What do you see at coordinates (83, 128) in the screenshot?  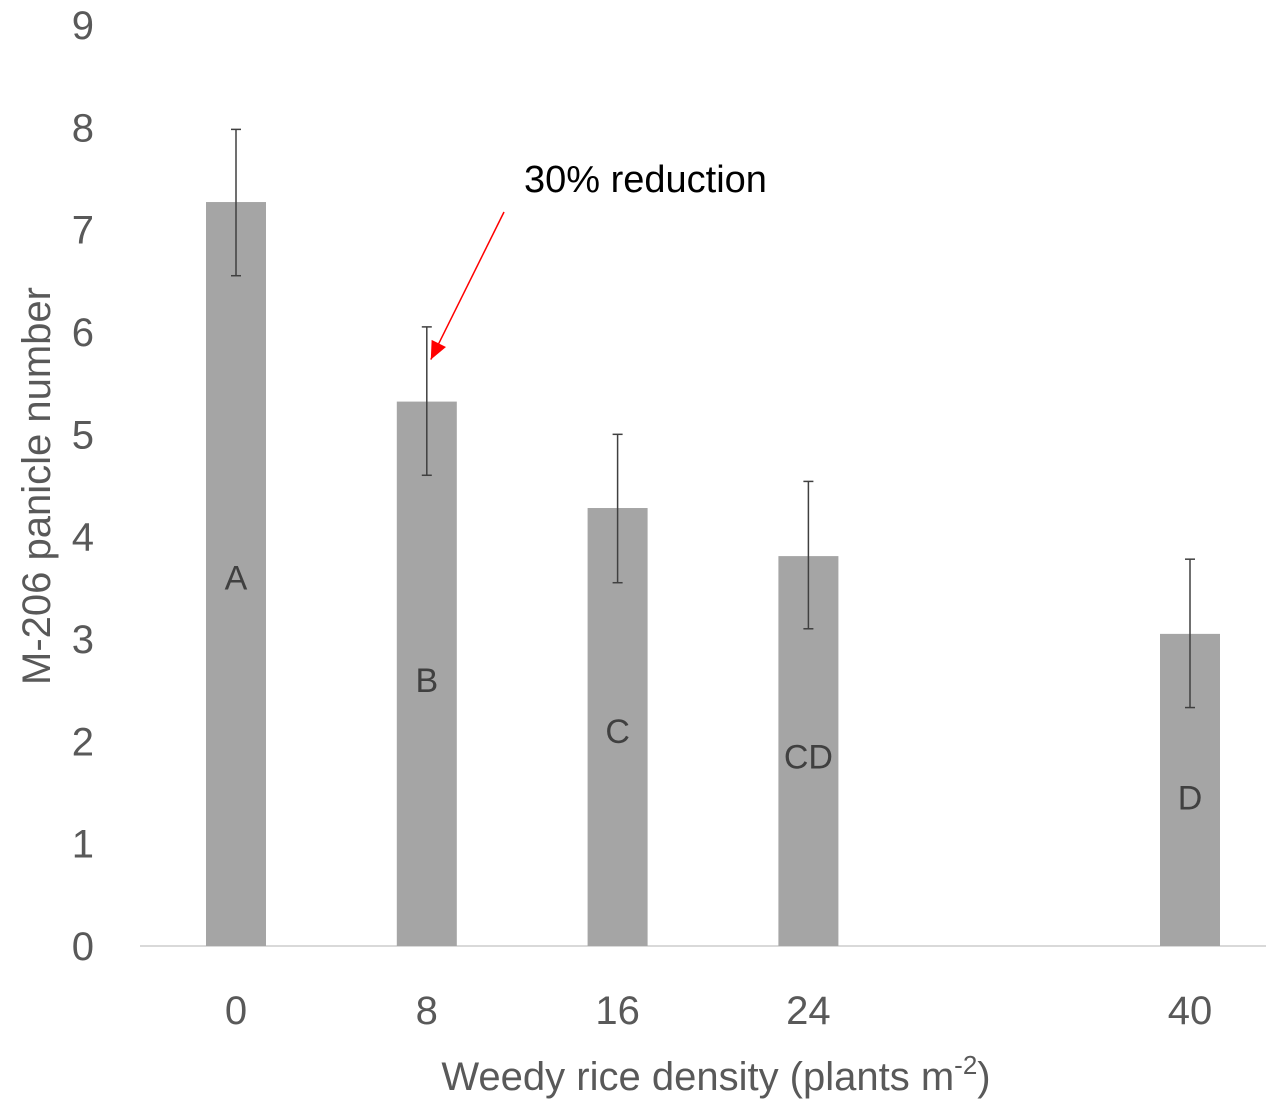 I see `y-tick-label: 8` at bounding box center [83, 128].